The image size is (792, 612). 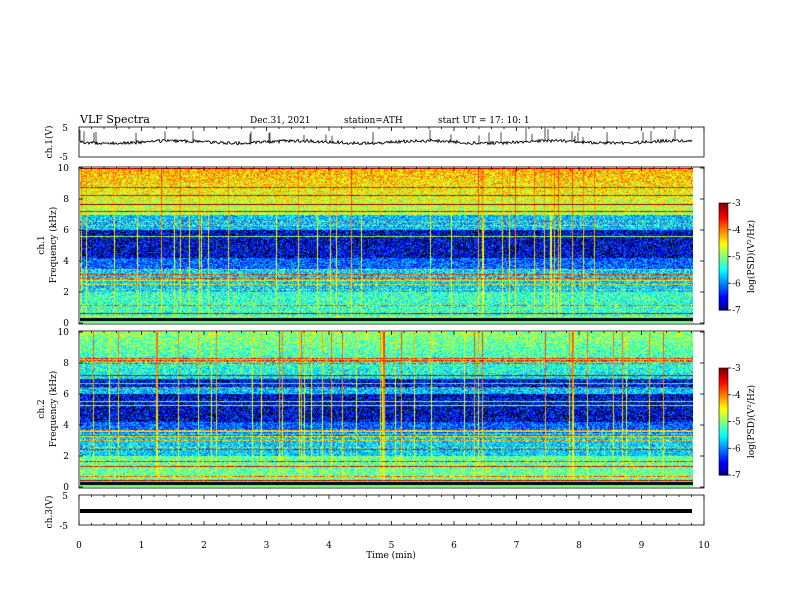 What do you see at coordinates (377, 136) in the screenshot?
I see `ch1-waveform-spikes` at bounding box center [377, 136].